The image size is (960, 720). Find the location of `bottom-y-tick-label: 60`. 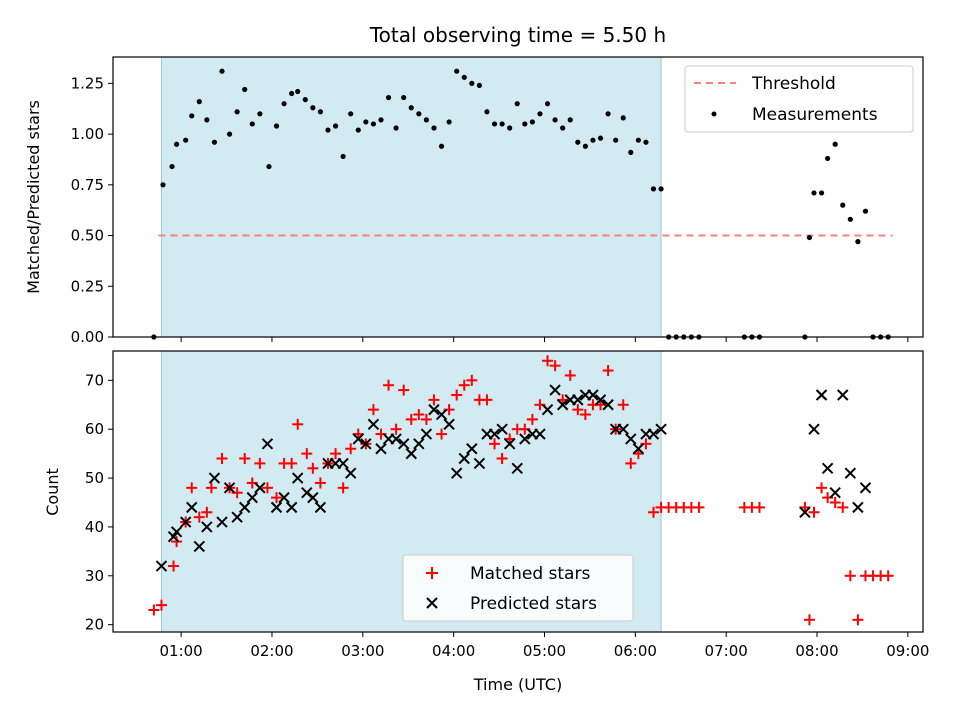

bottom-y-tick-label: 60 is located at coordinates (94, 429).